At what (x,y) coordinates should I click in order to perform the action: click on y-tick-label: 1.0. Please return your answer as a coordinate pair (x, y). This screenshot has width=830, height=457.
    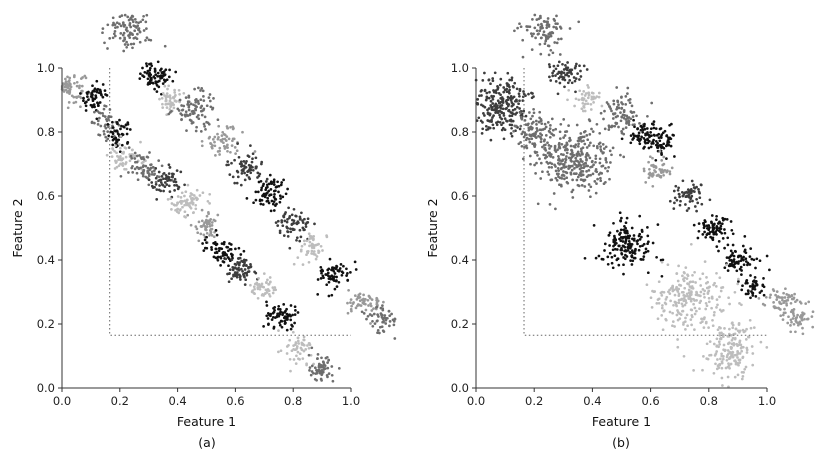
    Looking at the image, I should click on (460, 68).